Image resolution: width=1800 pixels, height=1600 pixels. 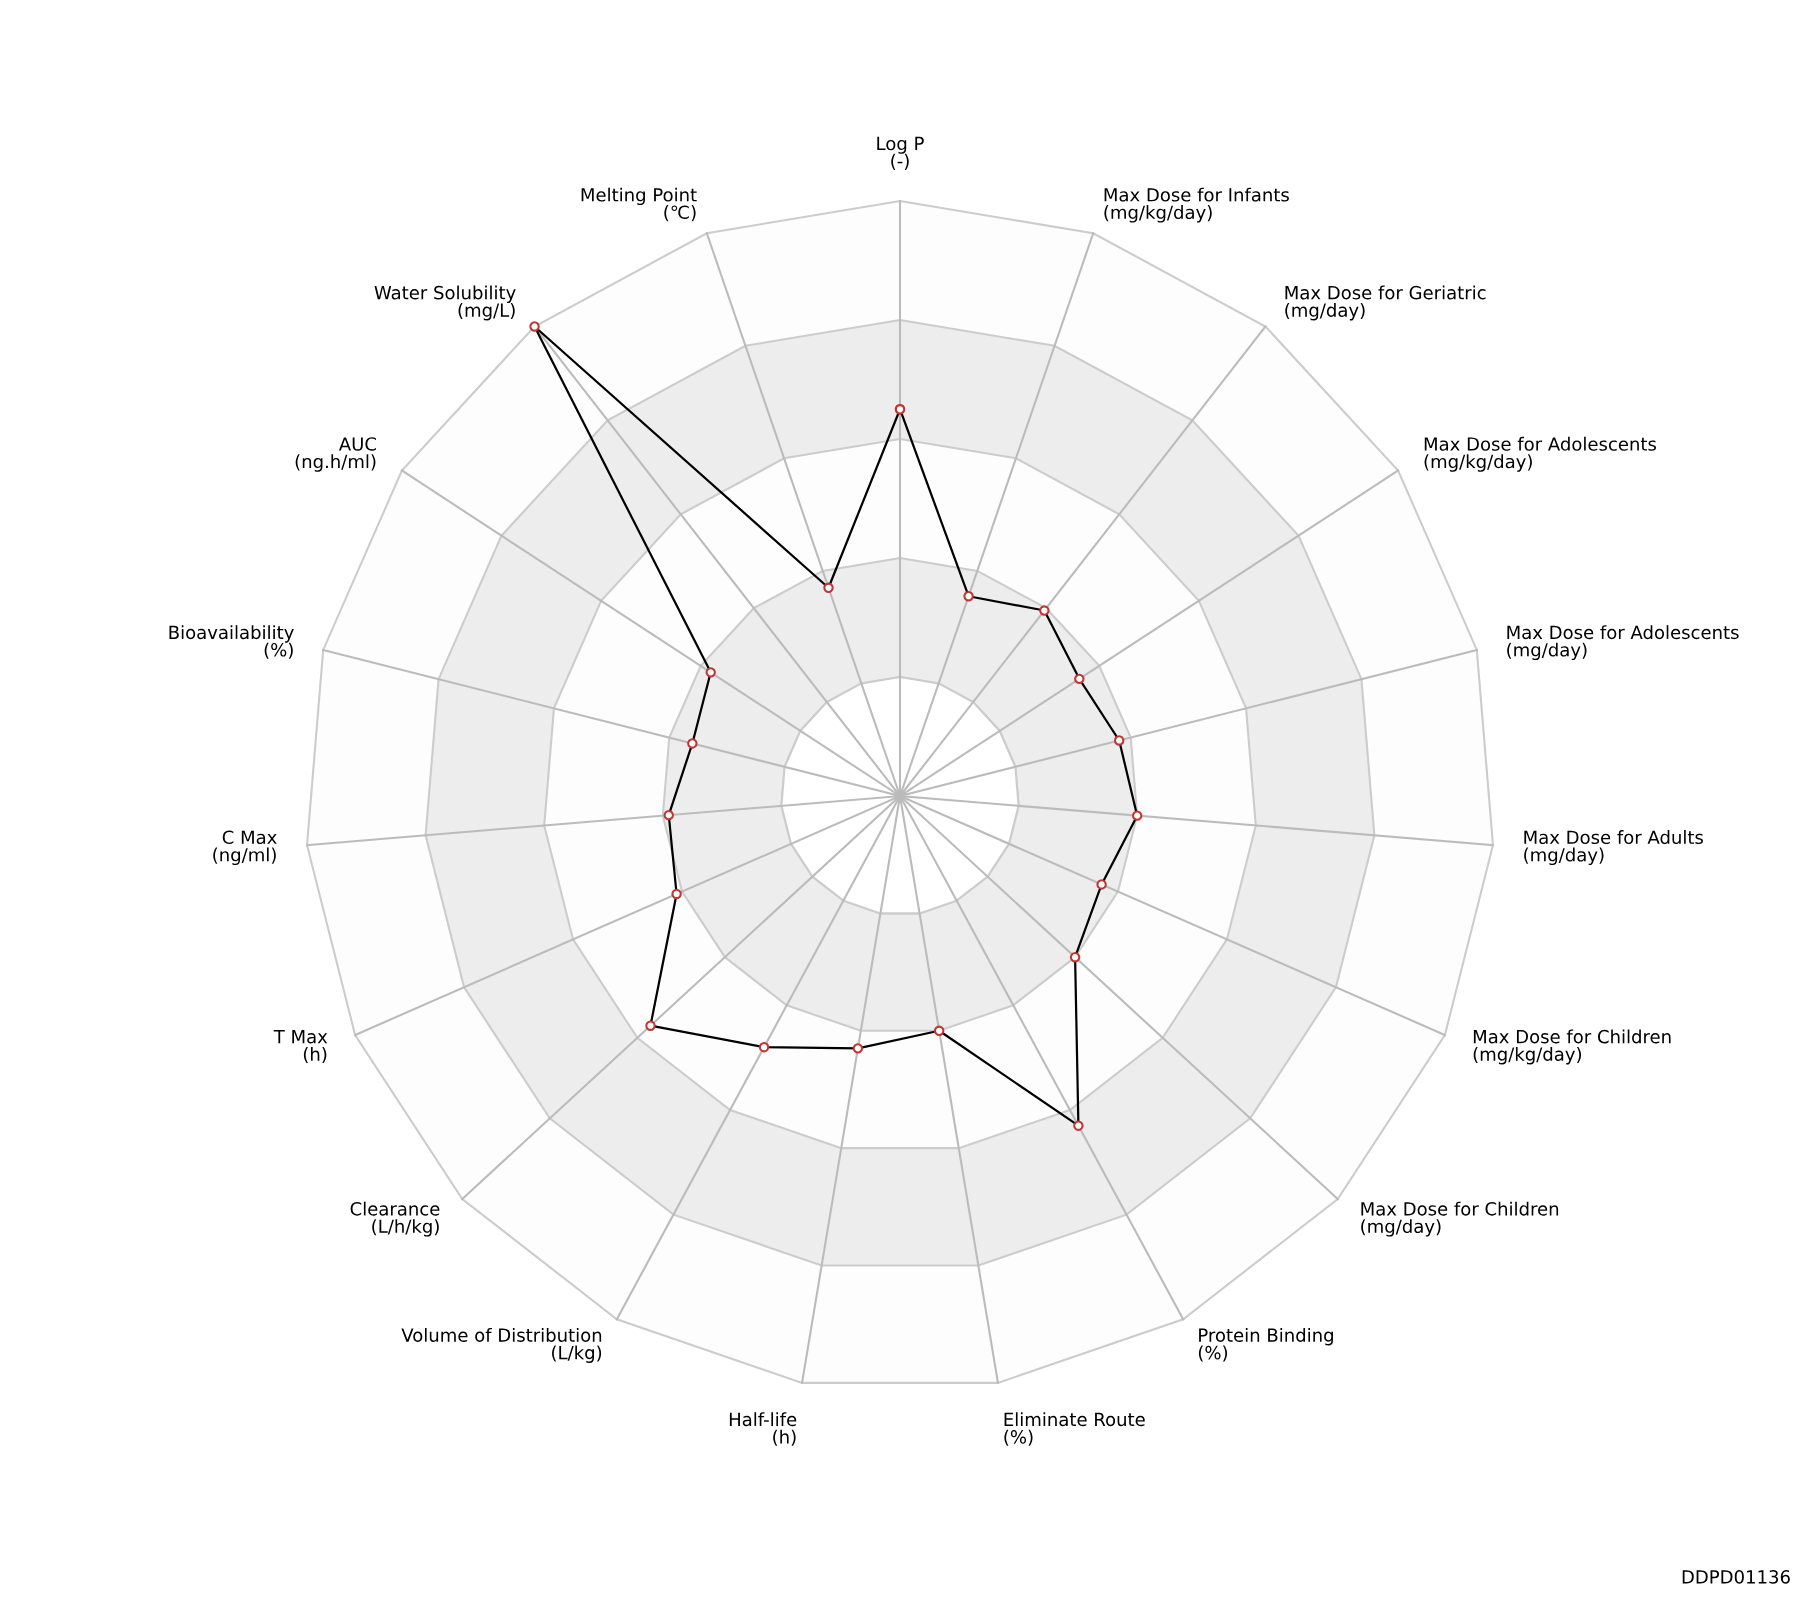 I want to click on spoke-label: Water Solubility (mg/L), so click(x=445, y=303).